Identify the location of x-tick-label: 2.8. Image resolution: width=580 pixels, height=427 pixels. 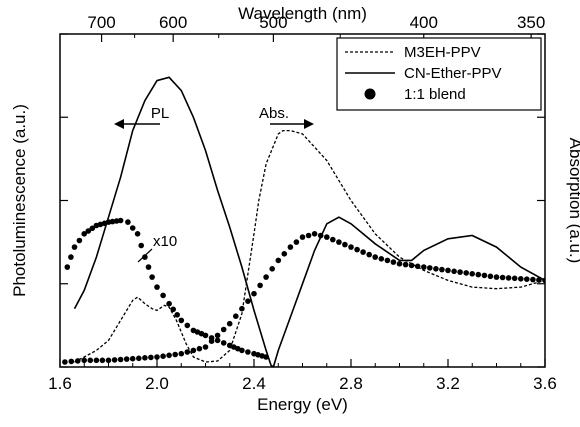
(351, 383).